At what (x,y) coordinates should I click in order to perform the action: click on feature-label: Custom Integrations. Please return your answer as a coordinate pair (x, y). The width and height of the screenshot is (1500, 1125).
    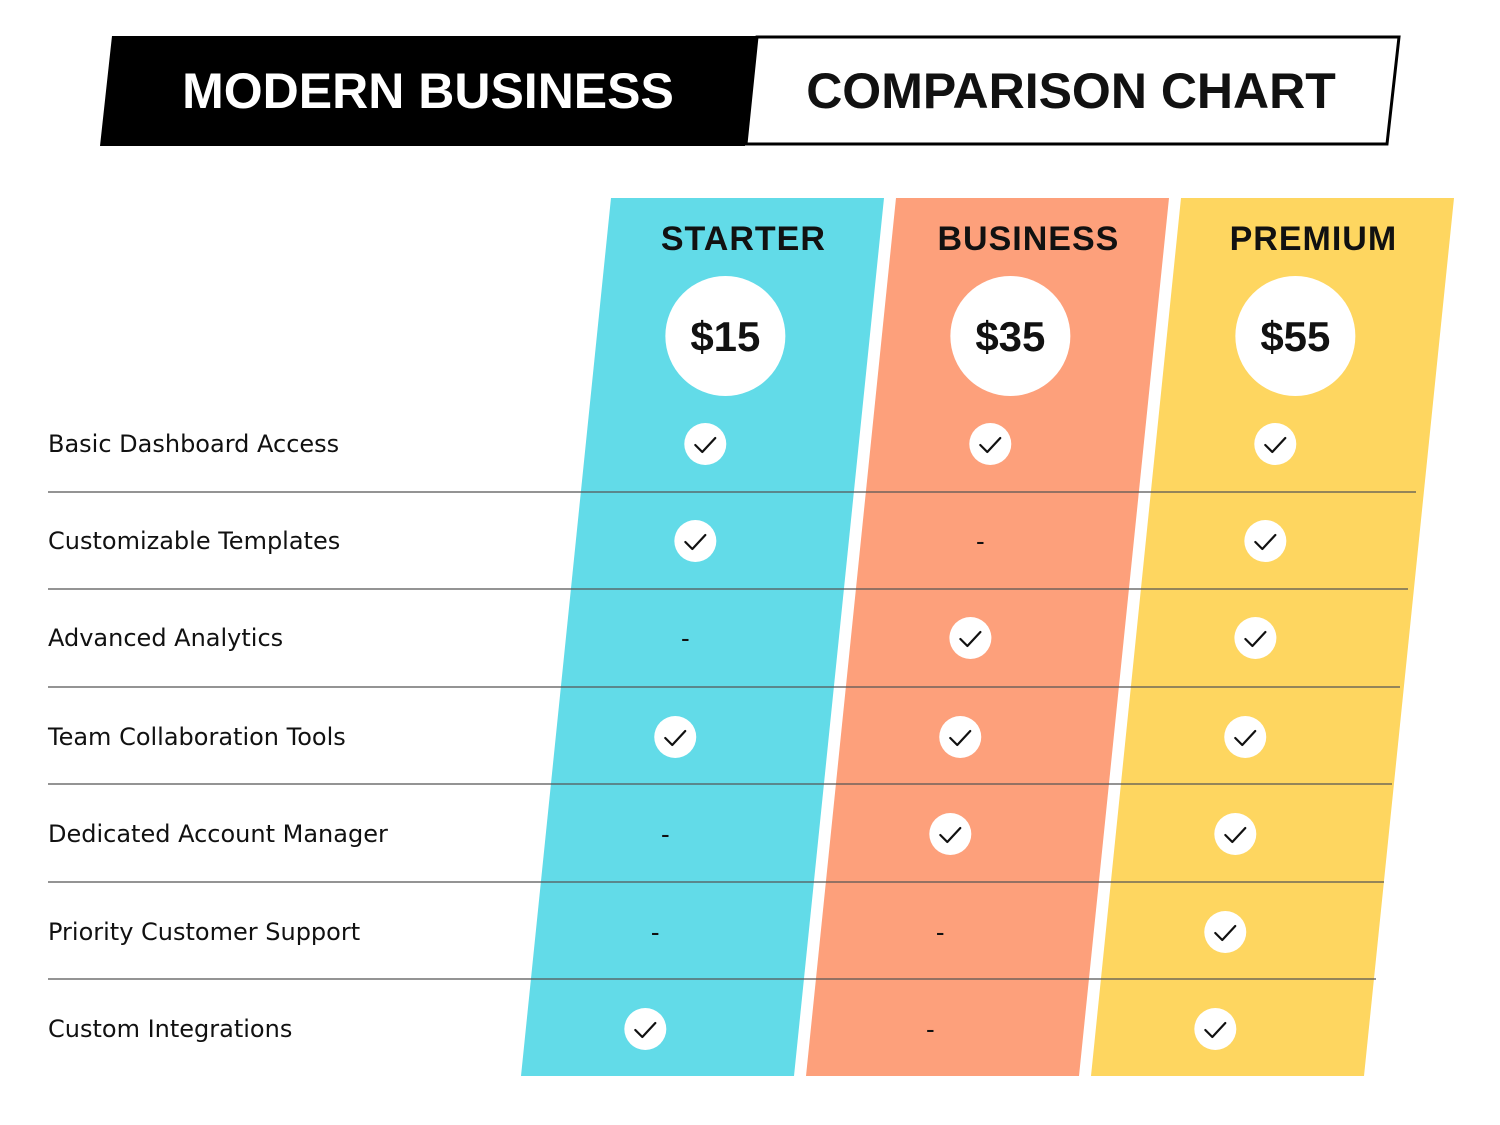
    Looking at the image, I should click on (170, 1029).